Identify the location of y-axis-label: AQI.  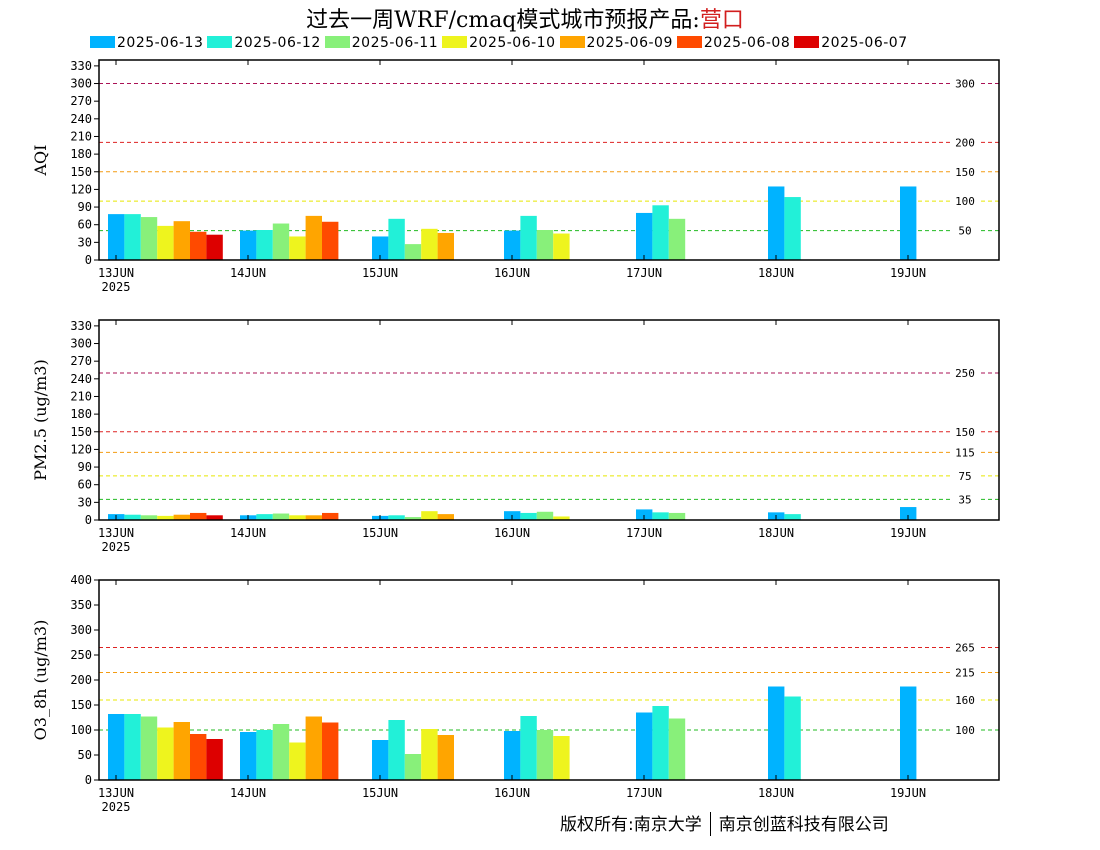
(40, 161).